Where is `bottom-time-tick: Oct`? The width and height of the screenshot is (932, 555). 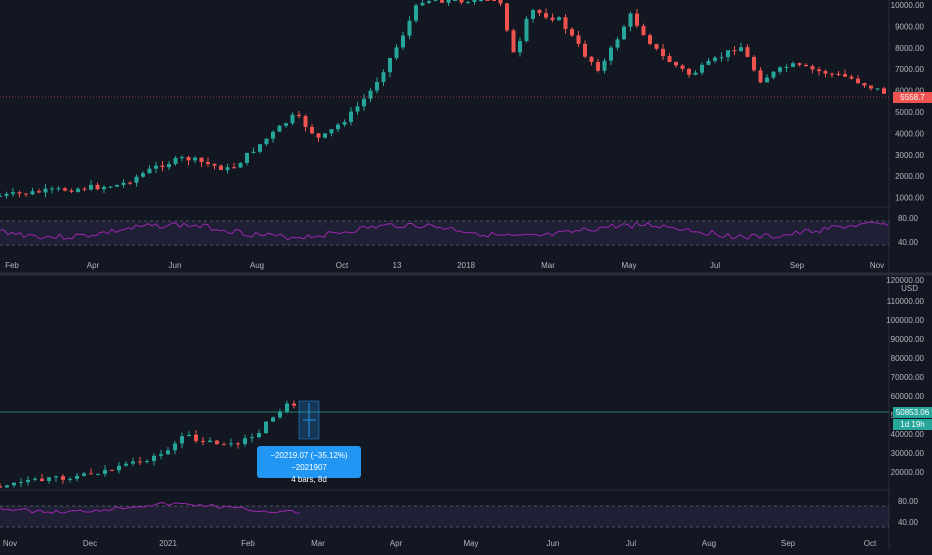 bottom-time-tick: Oct is located at coordinates (870, 543).